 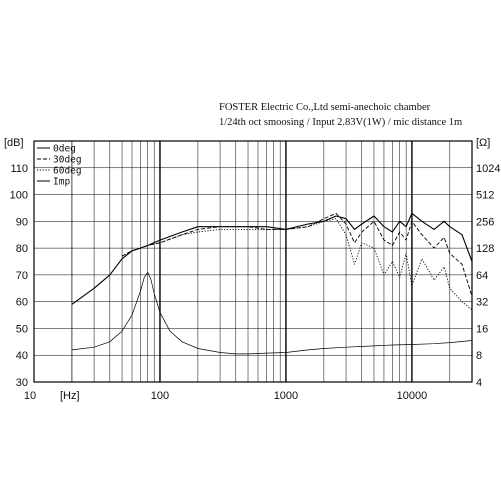 What do you see at coordinates (64, 149) in the screenshot?
I see `legend-label: 0deg` at bounding box center [64, 149].